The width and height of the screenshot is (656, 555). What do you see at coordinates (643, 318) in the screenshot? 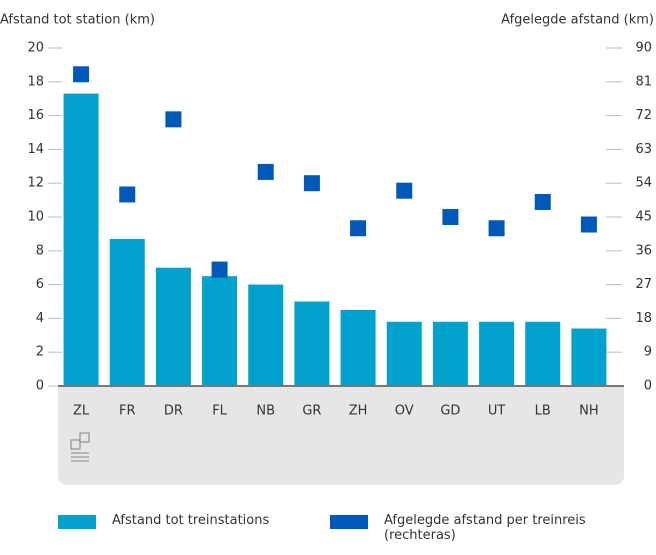
I see `y2-tick-label: 18` at bounding box center [643, 318].